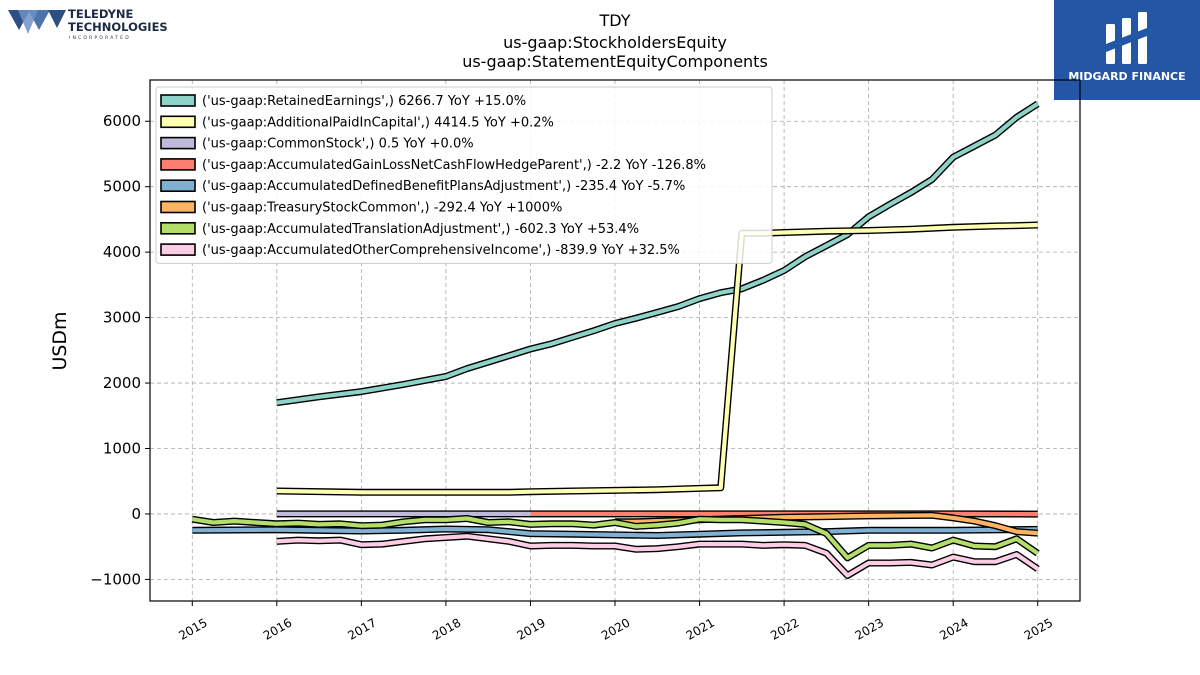  I want to click on x-tick-label: 2022, so click(784, 628).